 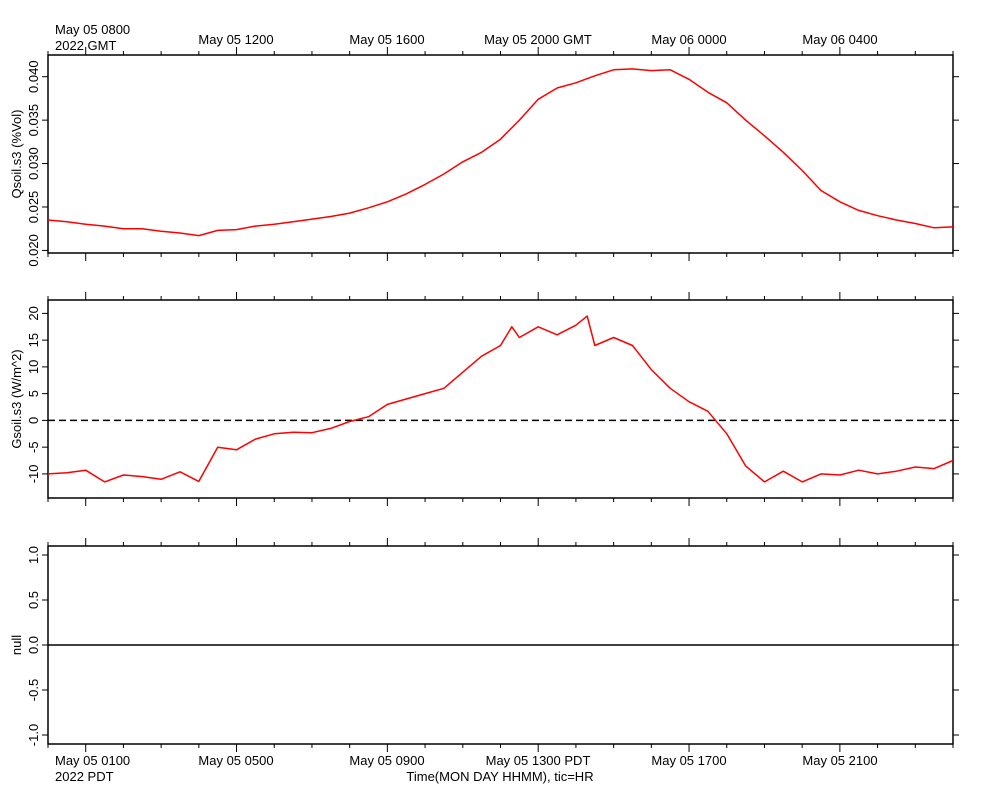 What do you see at coordinates (386, 39) in the screenshot?
I see `top-axis-label: May 05 1600` at bounding box center [386, 39].